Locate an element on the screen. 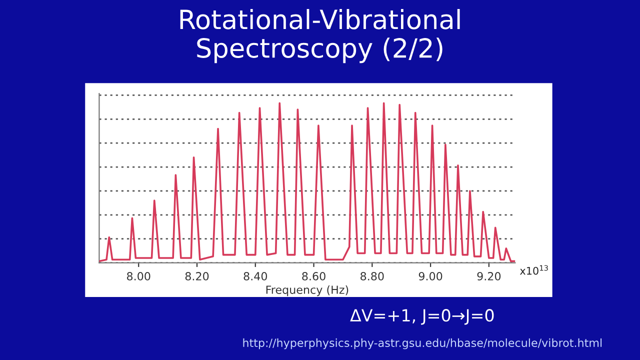 The height and width of the screenshot is (360, 640). x-axis-title: Frequency (Hz) is located at coordinates (307, 290).